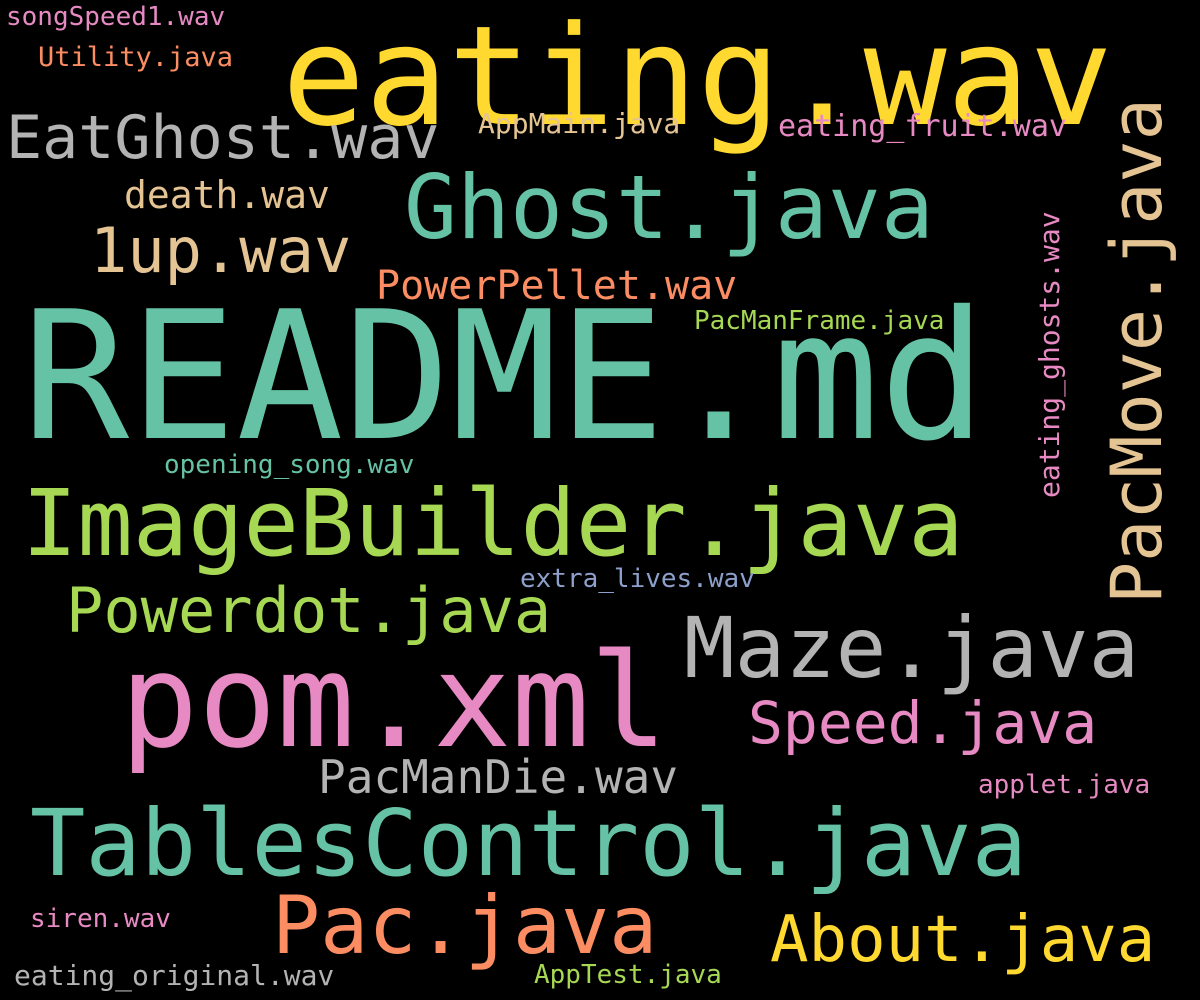 Image resolution: width=1200 pixels, height=1000 pixels. I want to click on word-eating-ghosts-wav: eating_ghosts.wav, so click(1049, 354).